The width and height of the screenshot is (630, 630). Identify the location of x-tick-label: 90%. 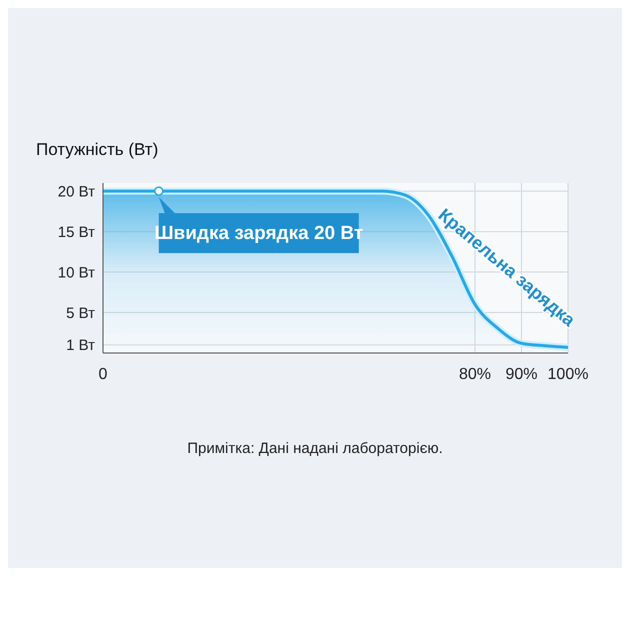
(521, 374).